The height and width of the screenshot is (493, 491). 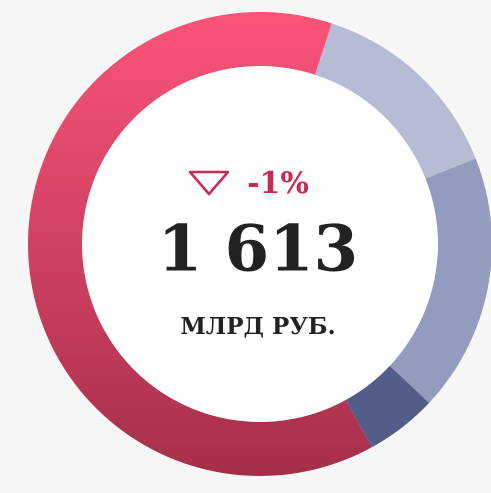 I want to click on total-label: 1 613, so click(x=258, y=249).